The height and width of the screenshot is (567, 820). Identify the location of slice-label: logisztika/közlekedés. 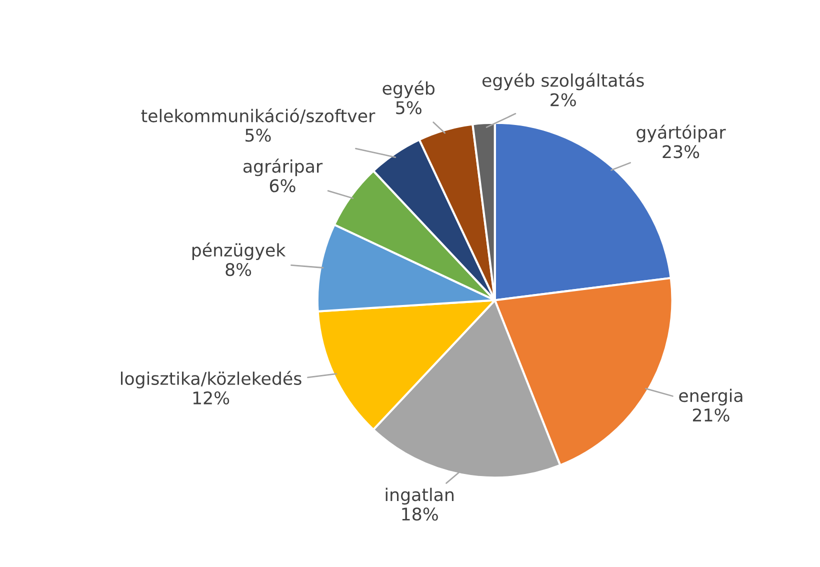
(211, 379).